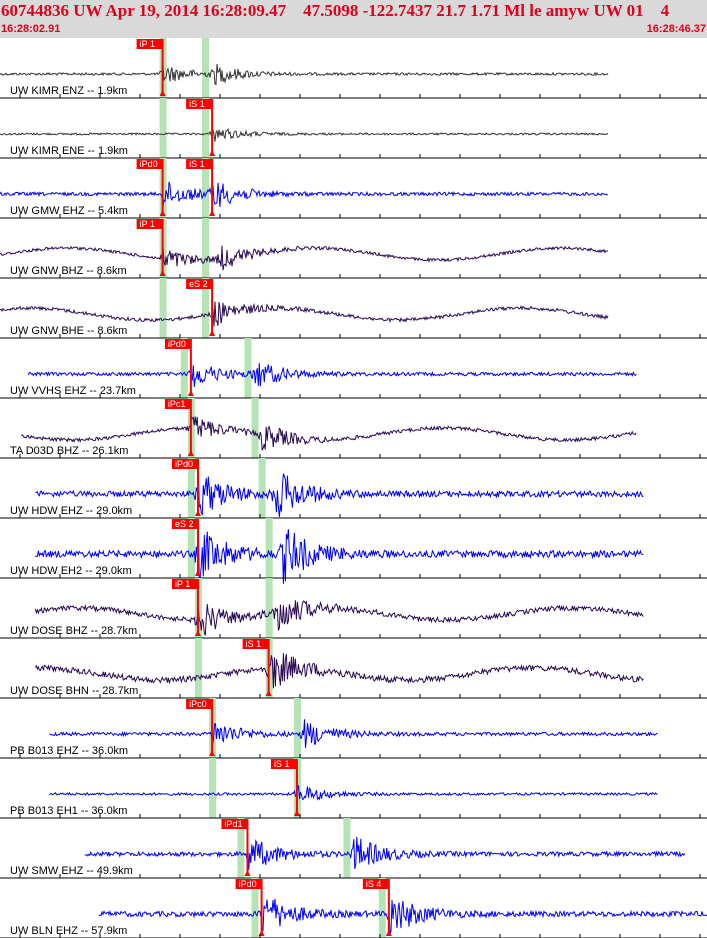 This screenshot has height=938, width=707. What do you see at coordinates (69, 211) in the screenshot?
I see `station-label: UW GMW EHZ -- 5.4km` at bounding box center [69, 211].